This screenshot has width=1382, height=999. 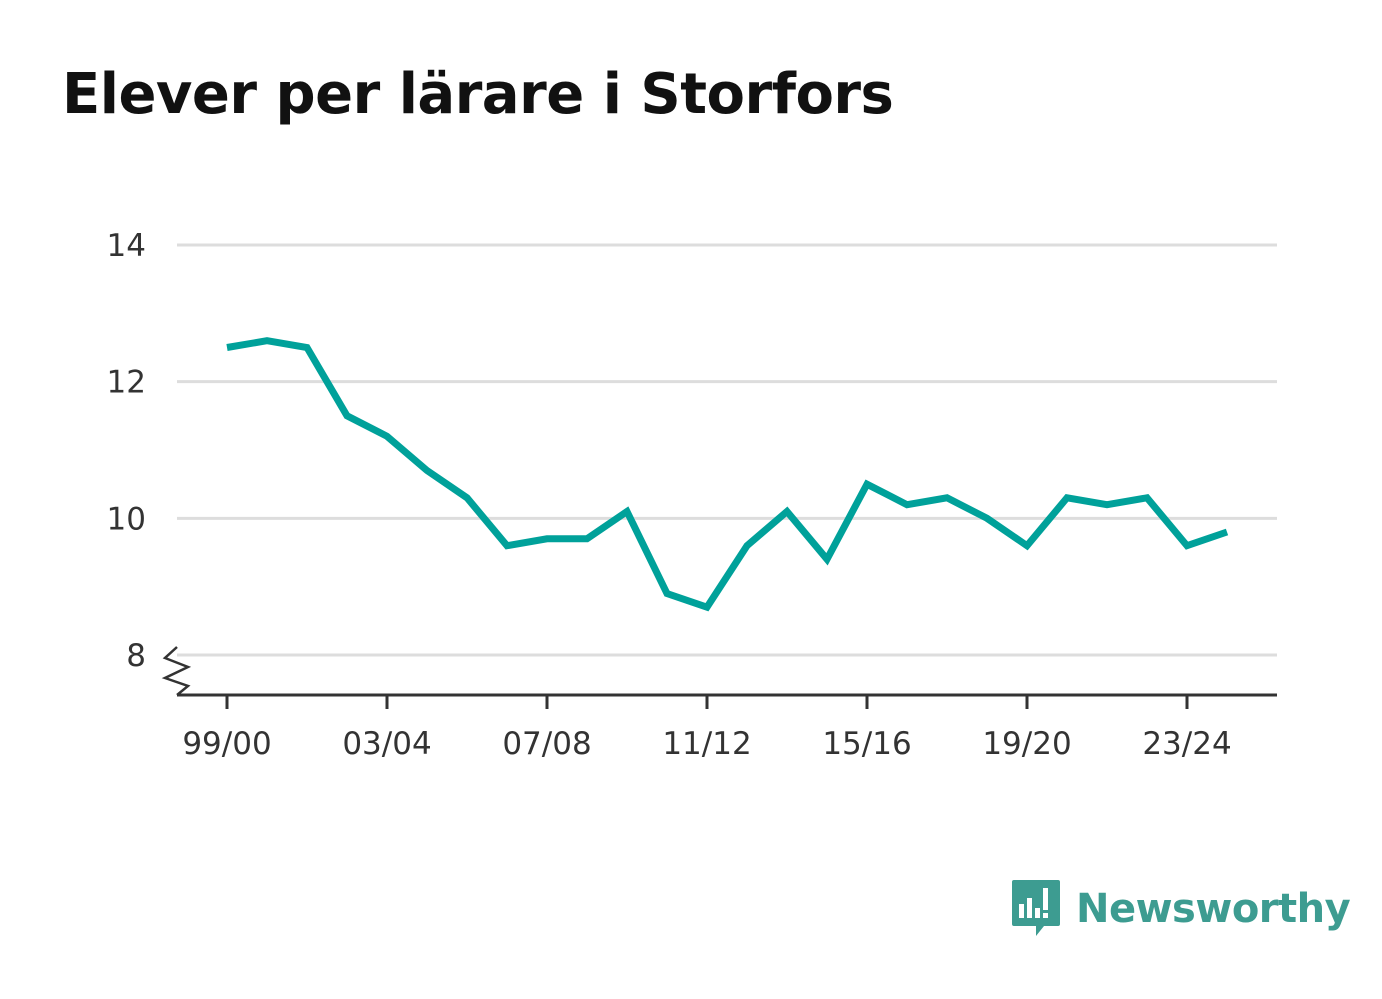 What do you see at coordinates (126, 519) in the screenshot?
I see `y-tick-label: 10` at bounding box center [126, 519].